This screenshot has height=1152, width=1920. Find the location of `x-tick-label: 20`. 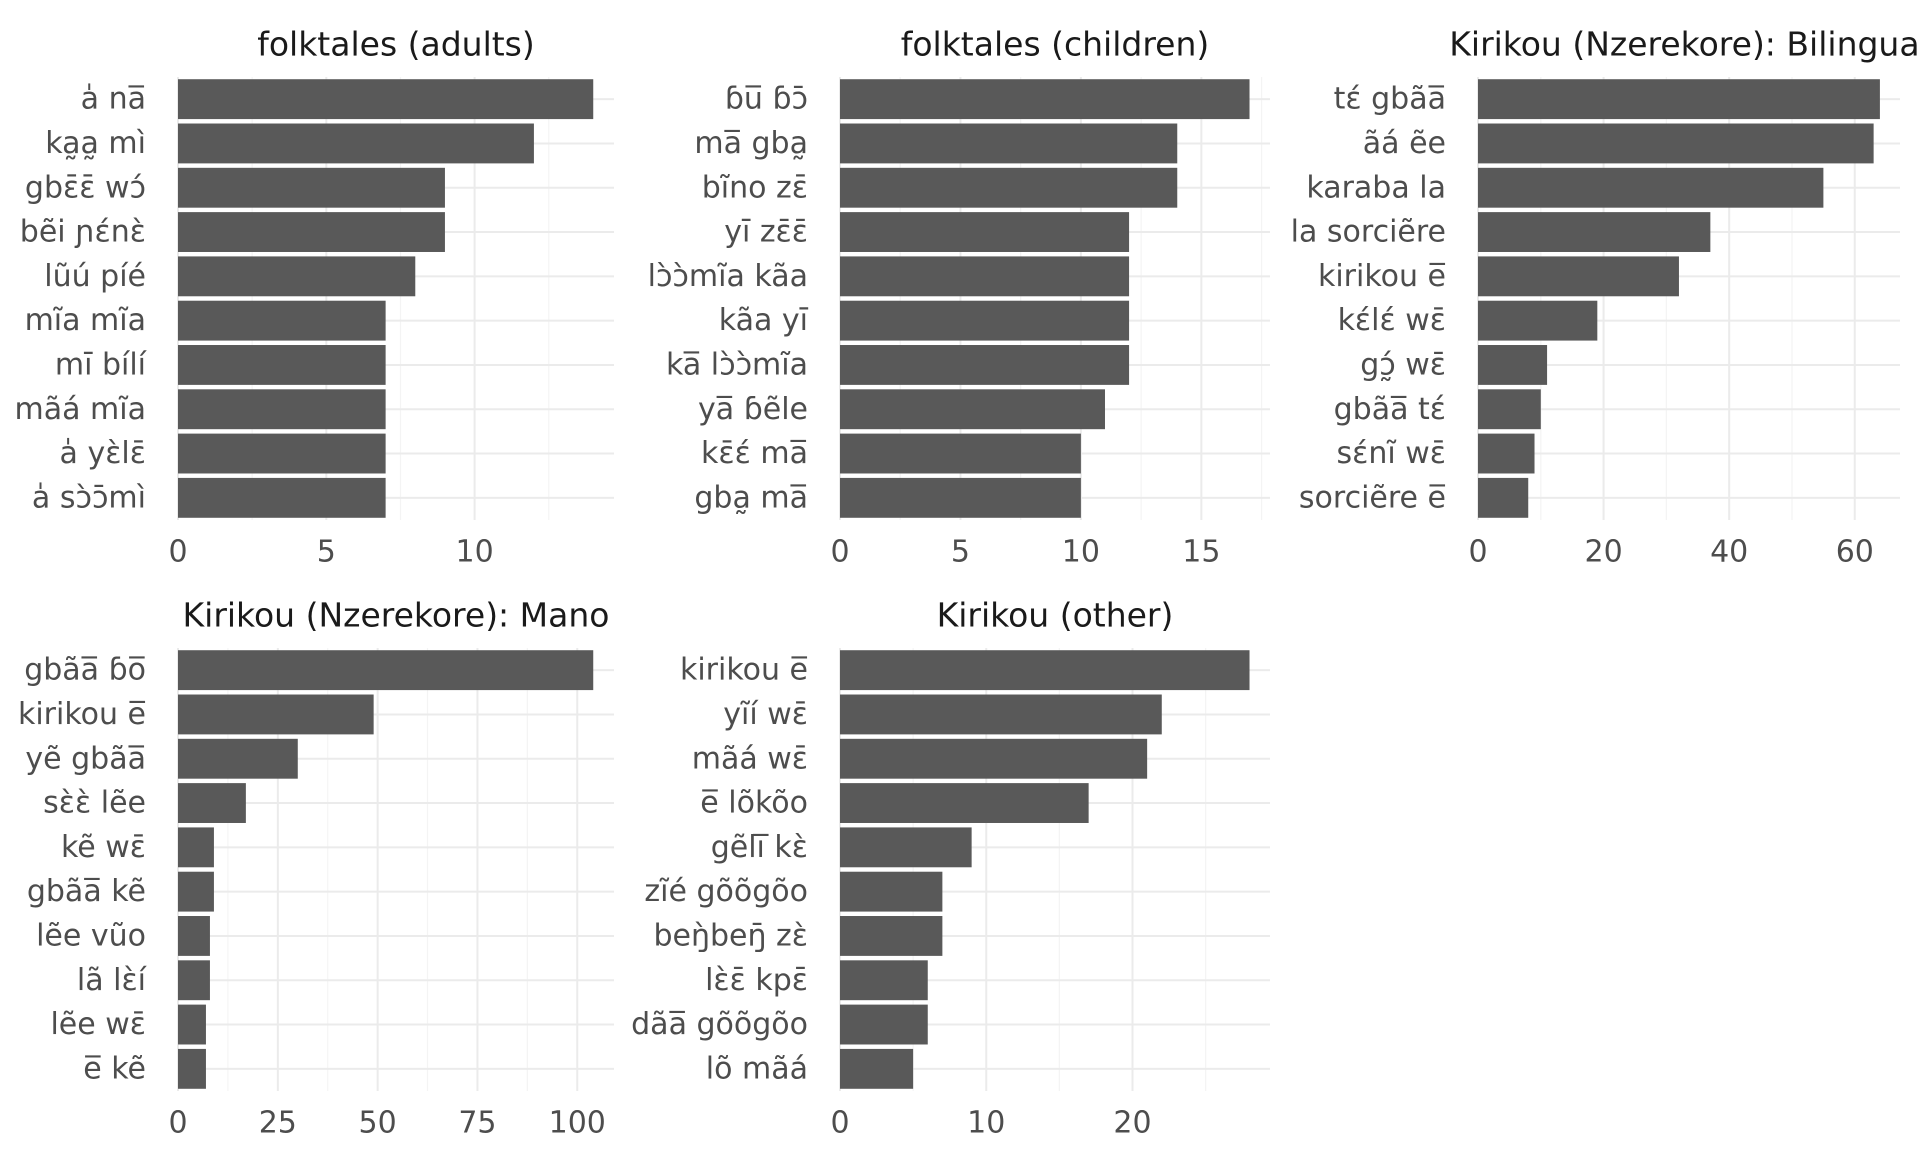

x-tick-label: 20 is located at coordinates (1132, 1123).